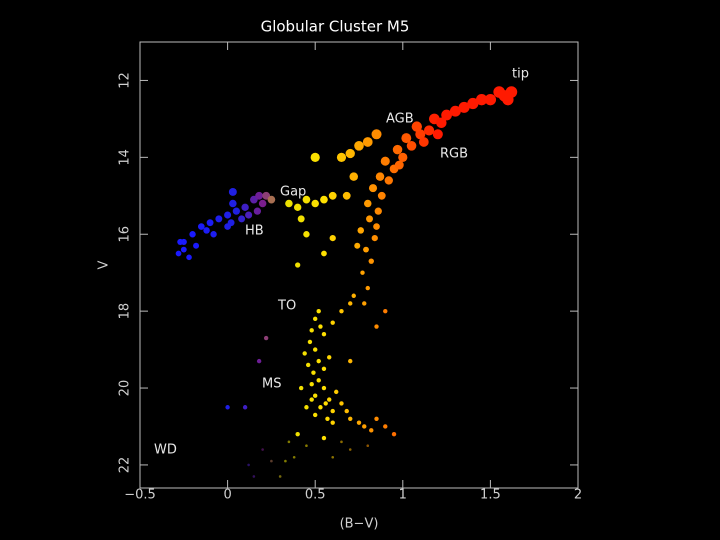  Describe the element at coordinates (125, 80) in the screenshot. I see `y-tick-label: 12` at that location.